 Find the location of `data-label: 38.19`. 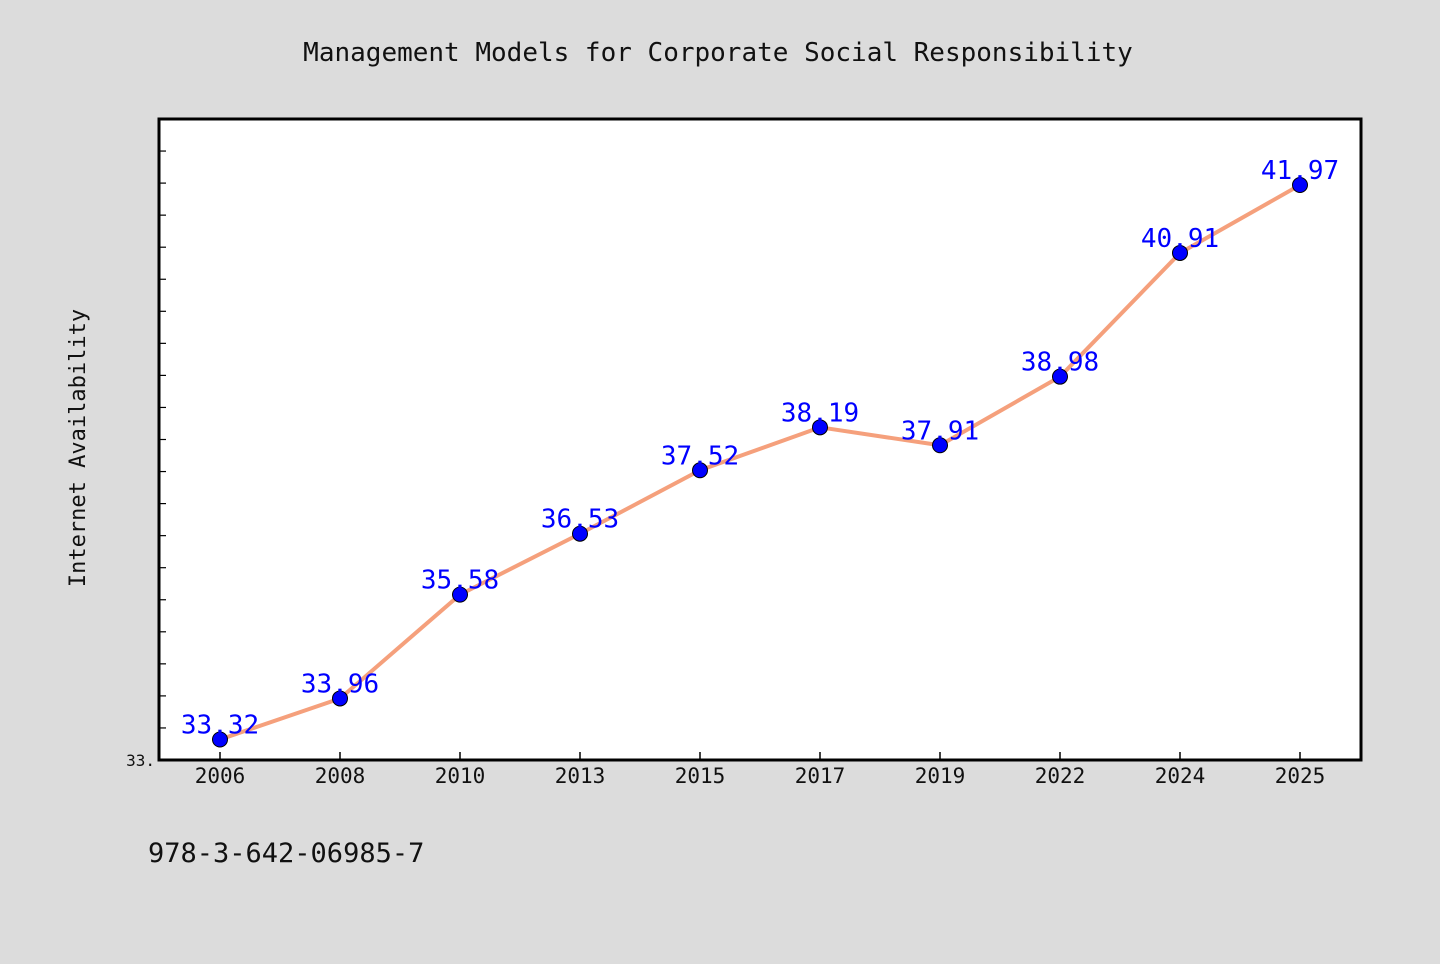

data-label: 38.19 is located at coordinates (820, 413).